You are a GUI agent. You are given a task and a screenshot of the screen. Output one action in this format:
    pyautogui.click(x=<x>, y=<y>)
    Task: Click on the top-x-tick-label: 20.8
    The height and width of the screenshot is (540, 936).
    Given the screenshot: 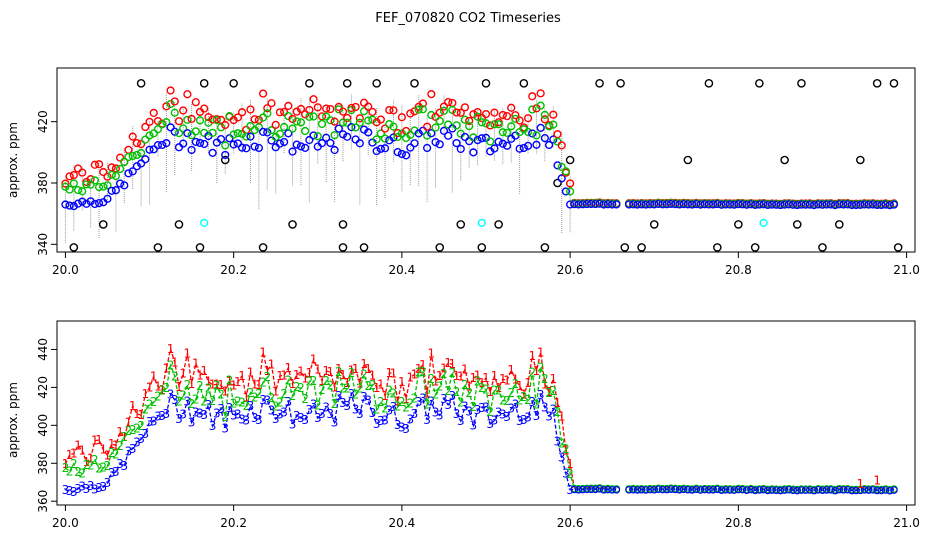 What is the action you would take?
    pyautogui.click(x=738, y=270)
    